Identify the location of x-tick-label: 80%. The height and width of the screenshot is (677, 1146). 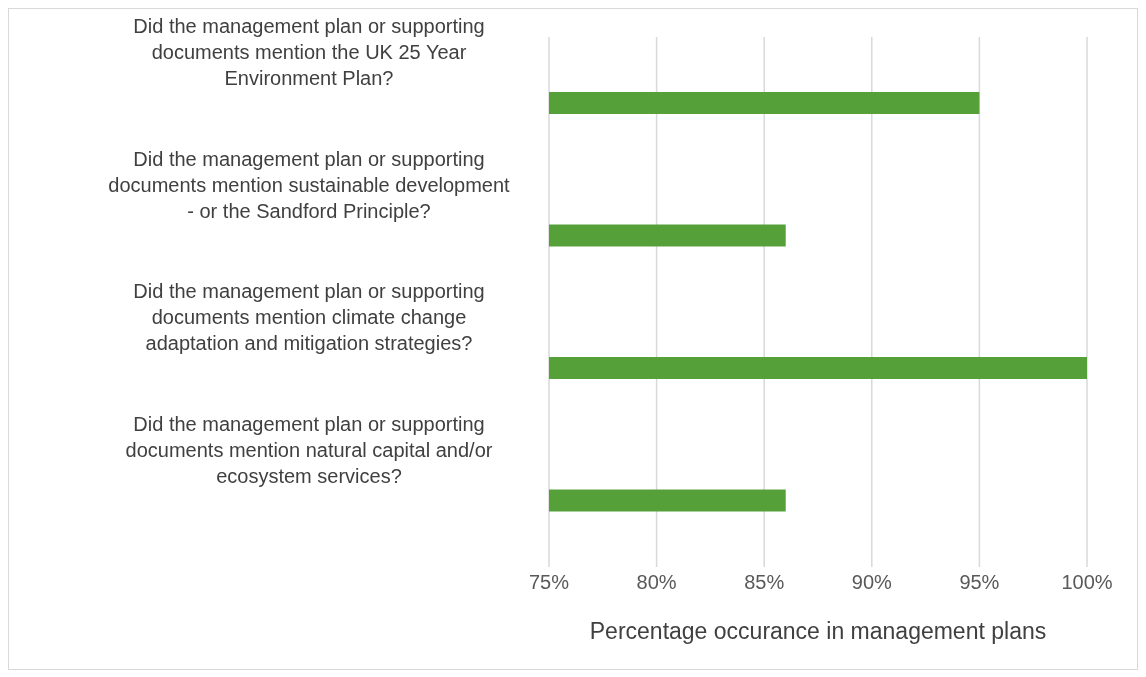
(656, 582).